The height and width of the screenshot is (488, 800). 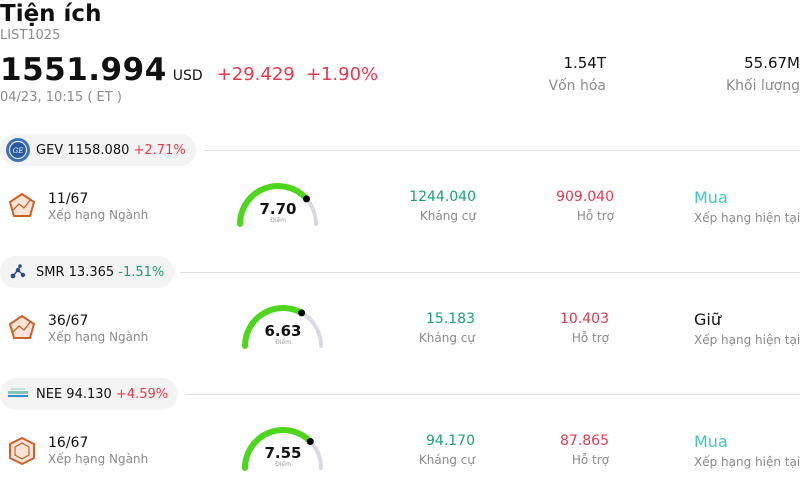 I want to click on price-row: 1551.994 USD +29.429 +1.90%, so click(x=189, y=70).